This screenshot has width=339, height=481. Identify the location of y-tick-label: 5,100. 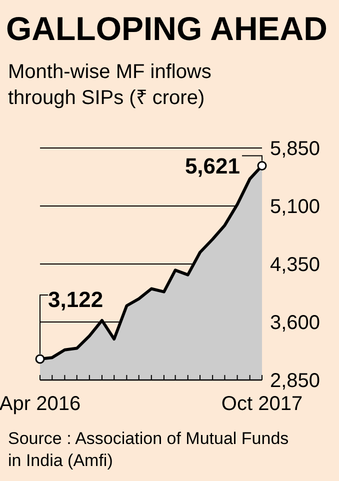
(295, 207).